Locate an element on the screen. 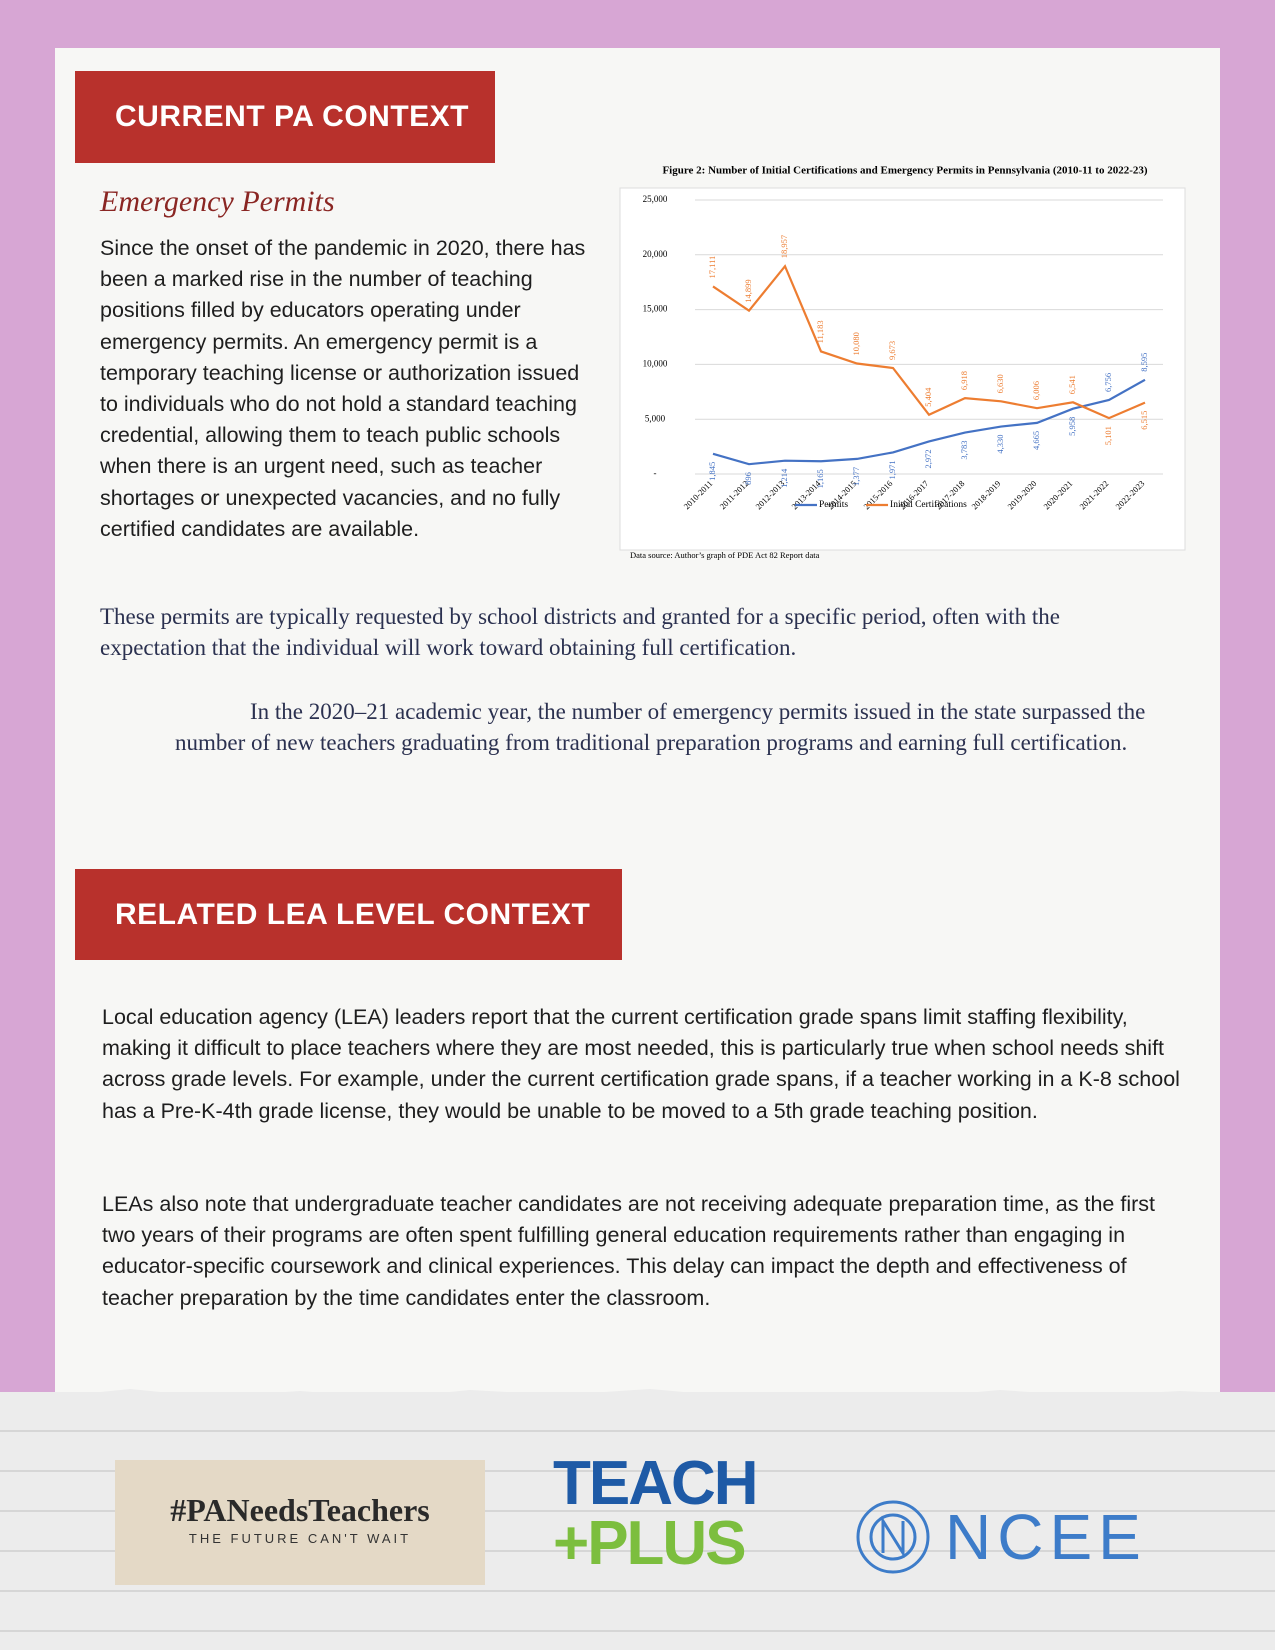  torn-edge is located at coordinates (637, 1400).